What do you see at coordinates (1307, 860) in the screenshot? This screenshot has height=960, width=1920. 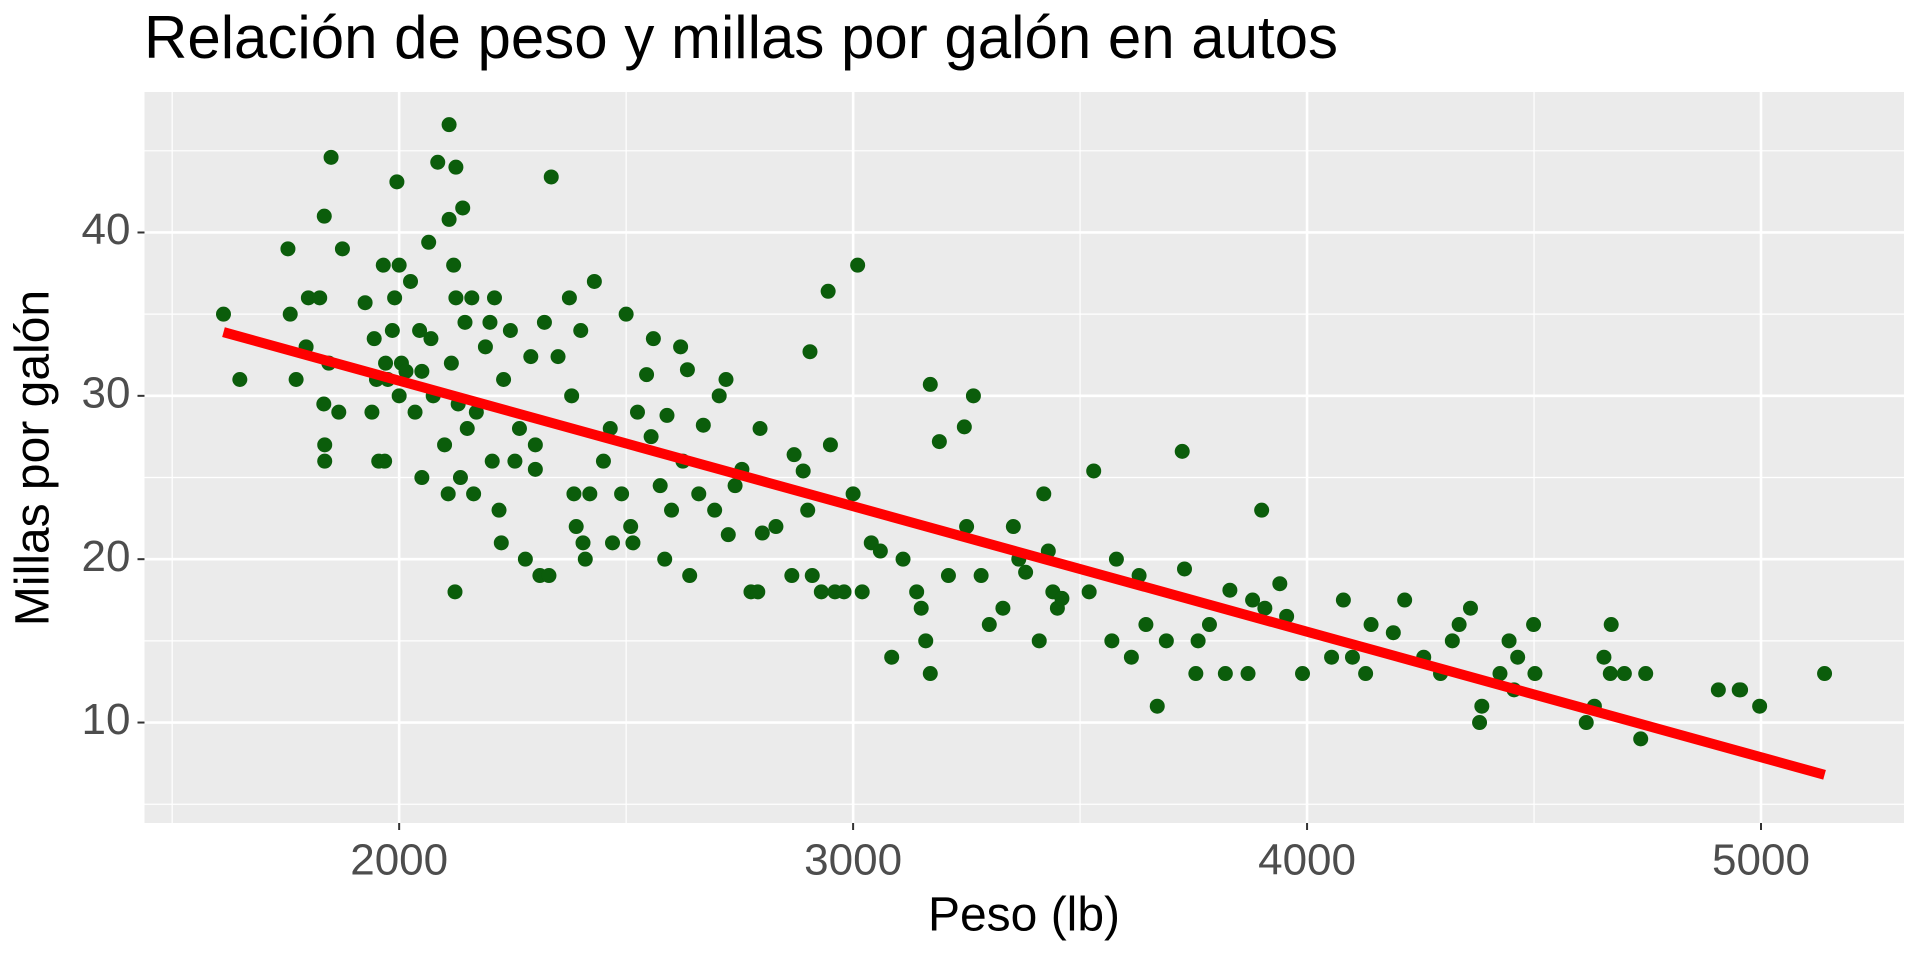 I see `x-tick-label: 4000` at bounding box center [1307, 860].